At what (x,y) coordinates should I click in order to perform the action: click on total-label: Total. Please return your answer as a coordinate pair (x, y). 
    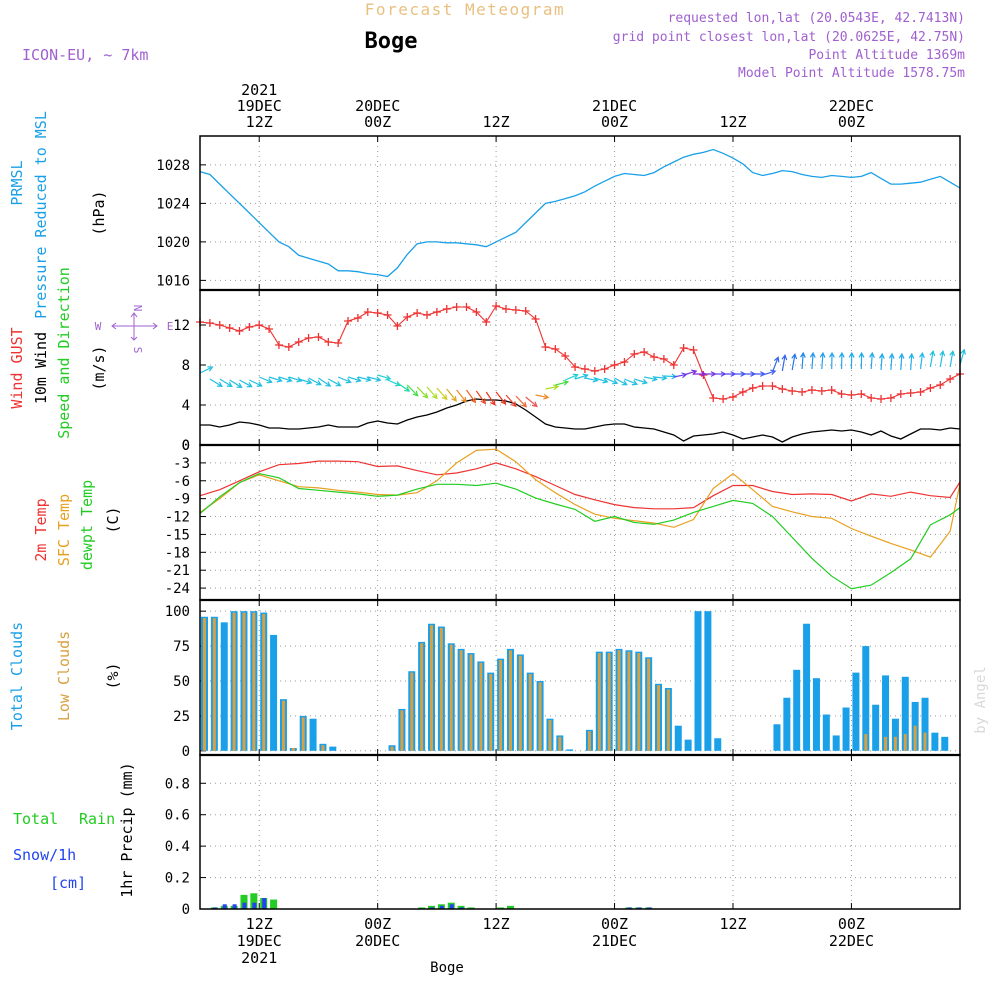
    Looking at the image, I should click on (35, 819).